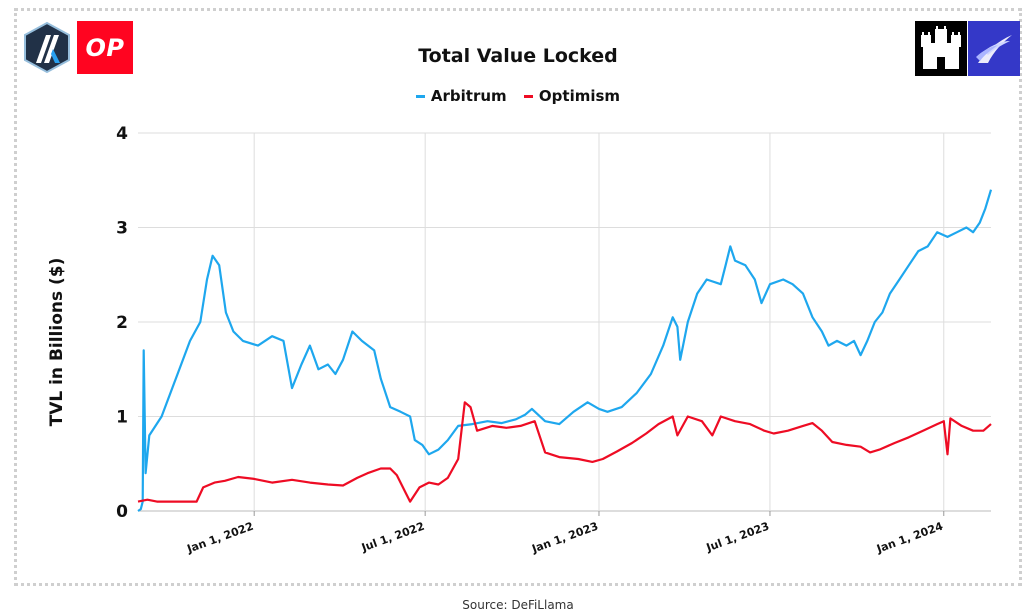  I want to click on y-axis-label: TVL in Billions ($), so click(57, 342).